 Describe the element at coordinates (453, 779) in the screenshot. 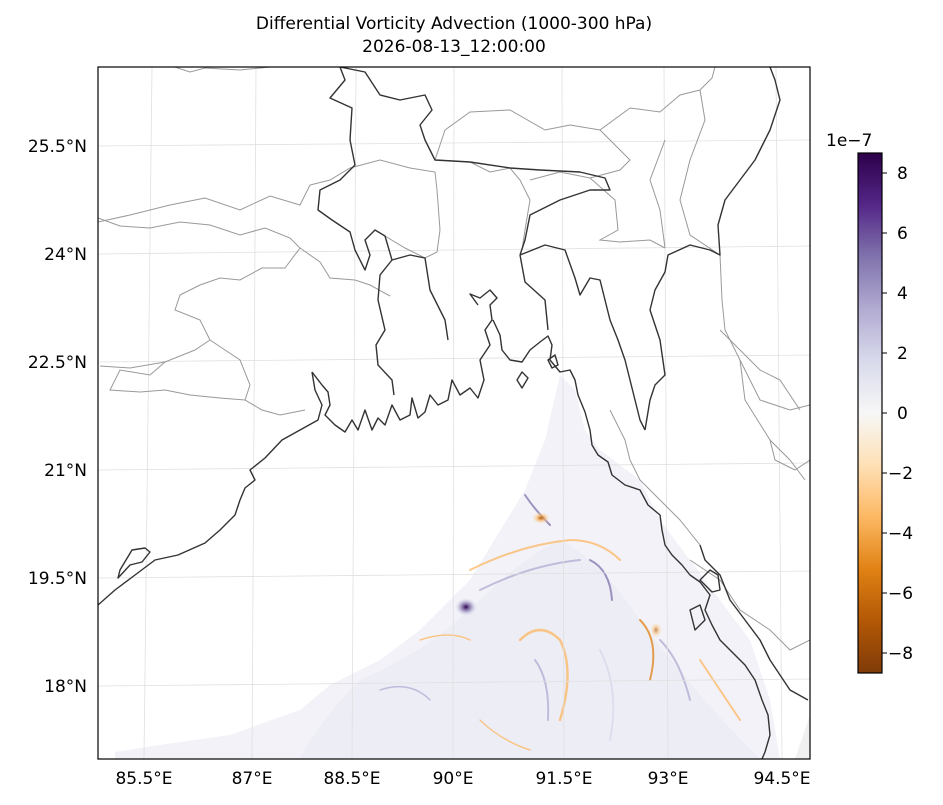

I see `lon-label: 90°E` at that location.